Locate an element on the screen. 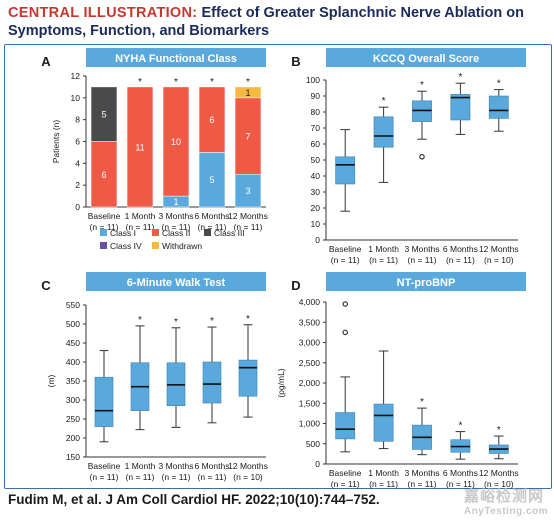  panel-a-bar-value: 11 is located at coordinates (139, 147).